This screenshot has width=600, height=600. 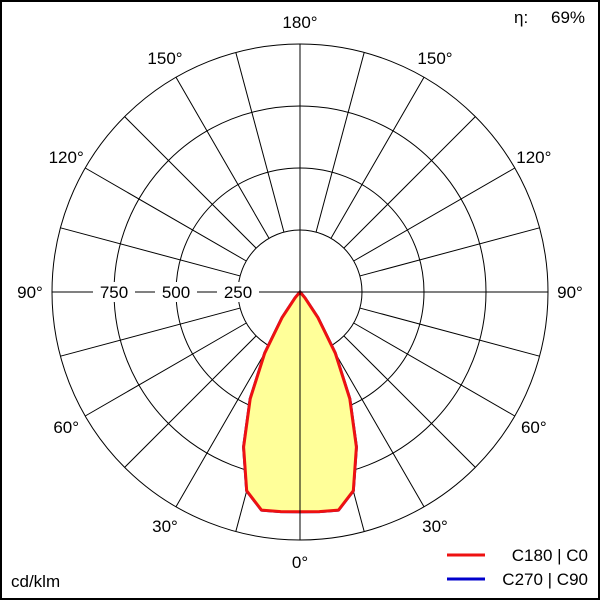 I want to click on legend-label: C270 | C90, so click(x=545, y=579).